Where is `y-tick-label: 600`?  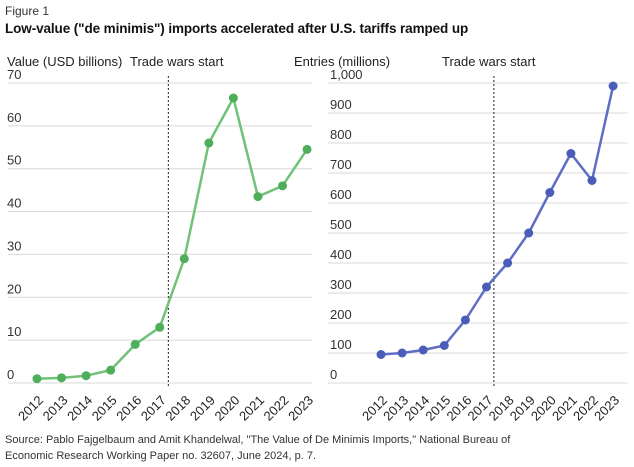
y-tick-label: 600 is located at coordinates (341, 194).